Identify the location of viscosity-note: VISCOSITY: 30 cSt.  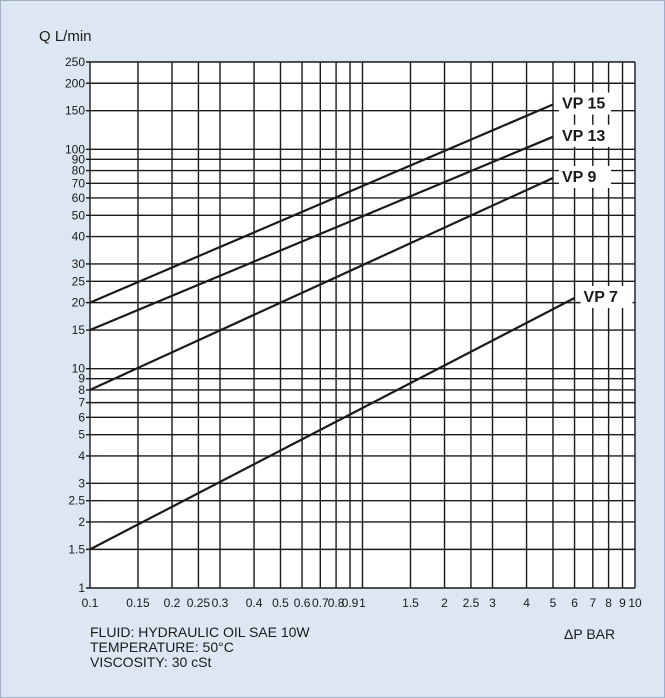
(151, 662).